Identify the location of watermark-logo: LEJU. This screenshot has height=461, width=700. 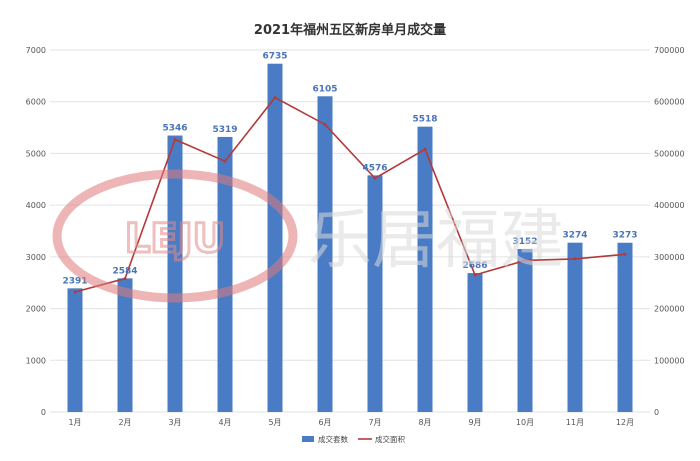
(175, 239).